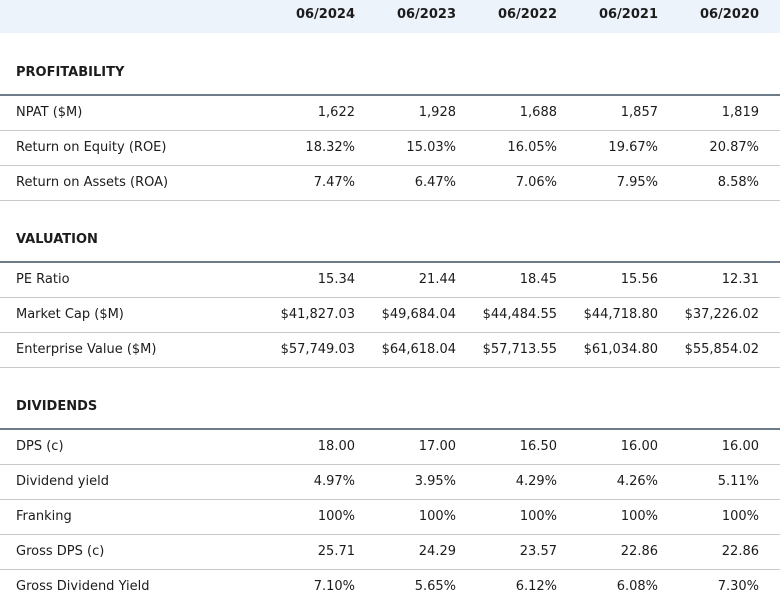 The height and width of the screenshot is (604, 780). I want to click on cell-value: 1,928, so click(437, 112).